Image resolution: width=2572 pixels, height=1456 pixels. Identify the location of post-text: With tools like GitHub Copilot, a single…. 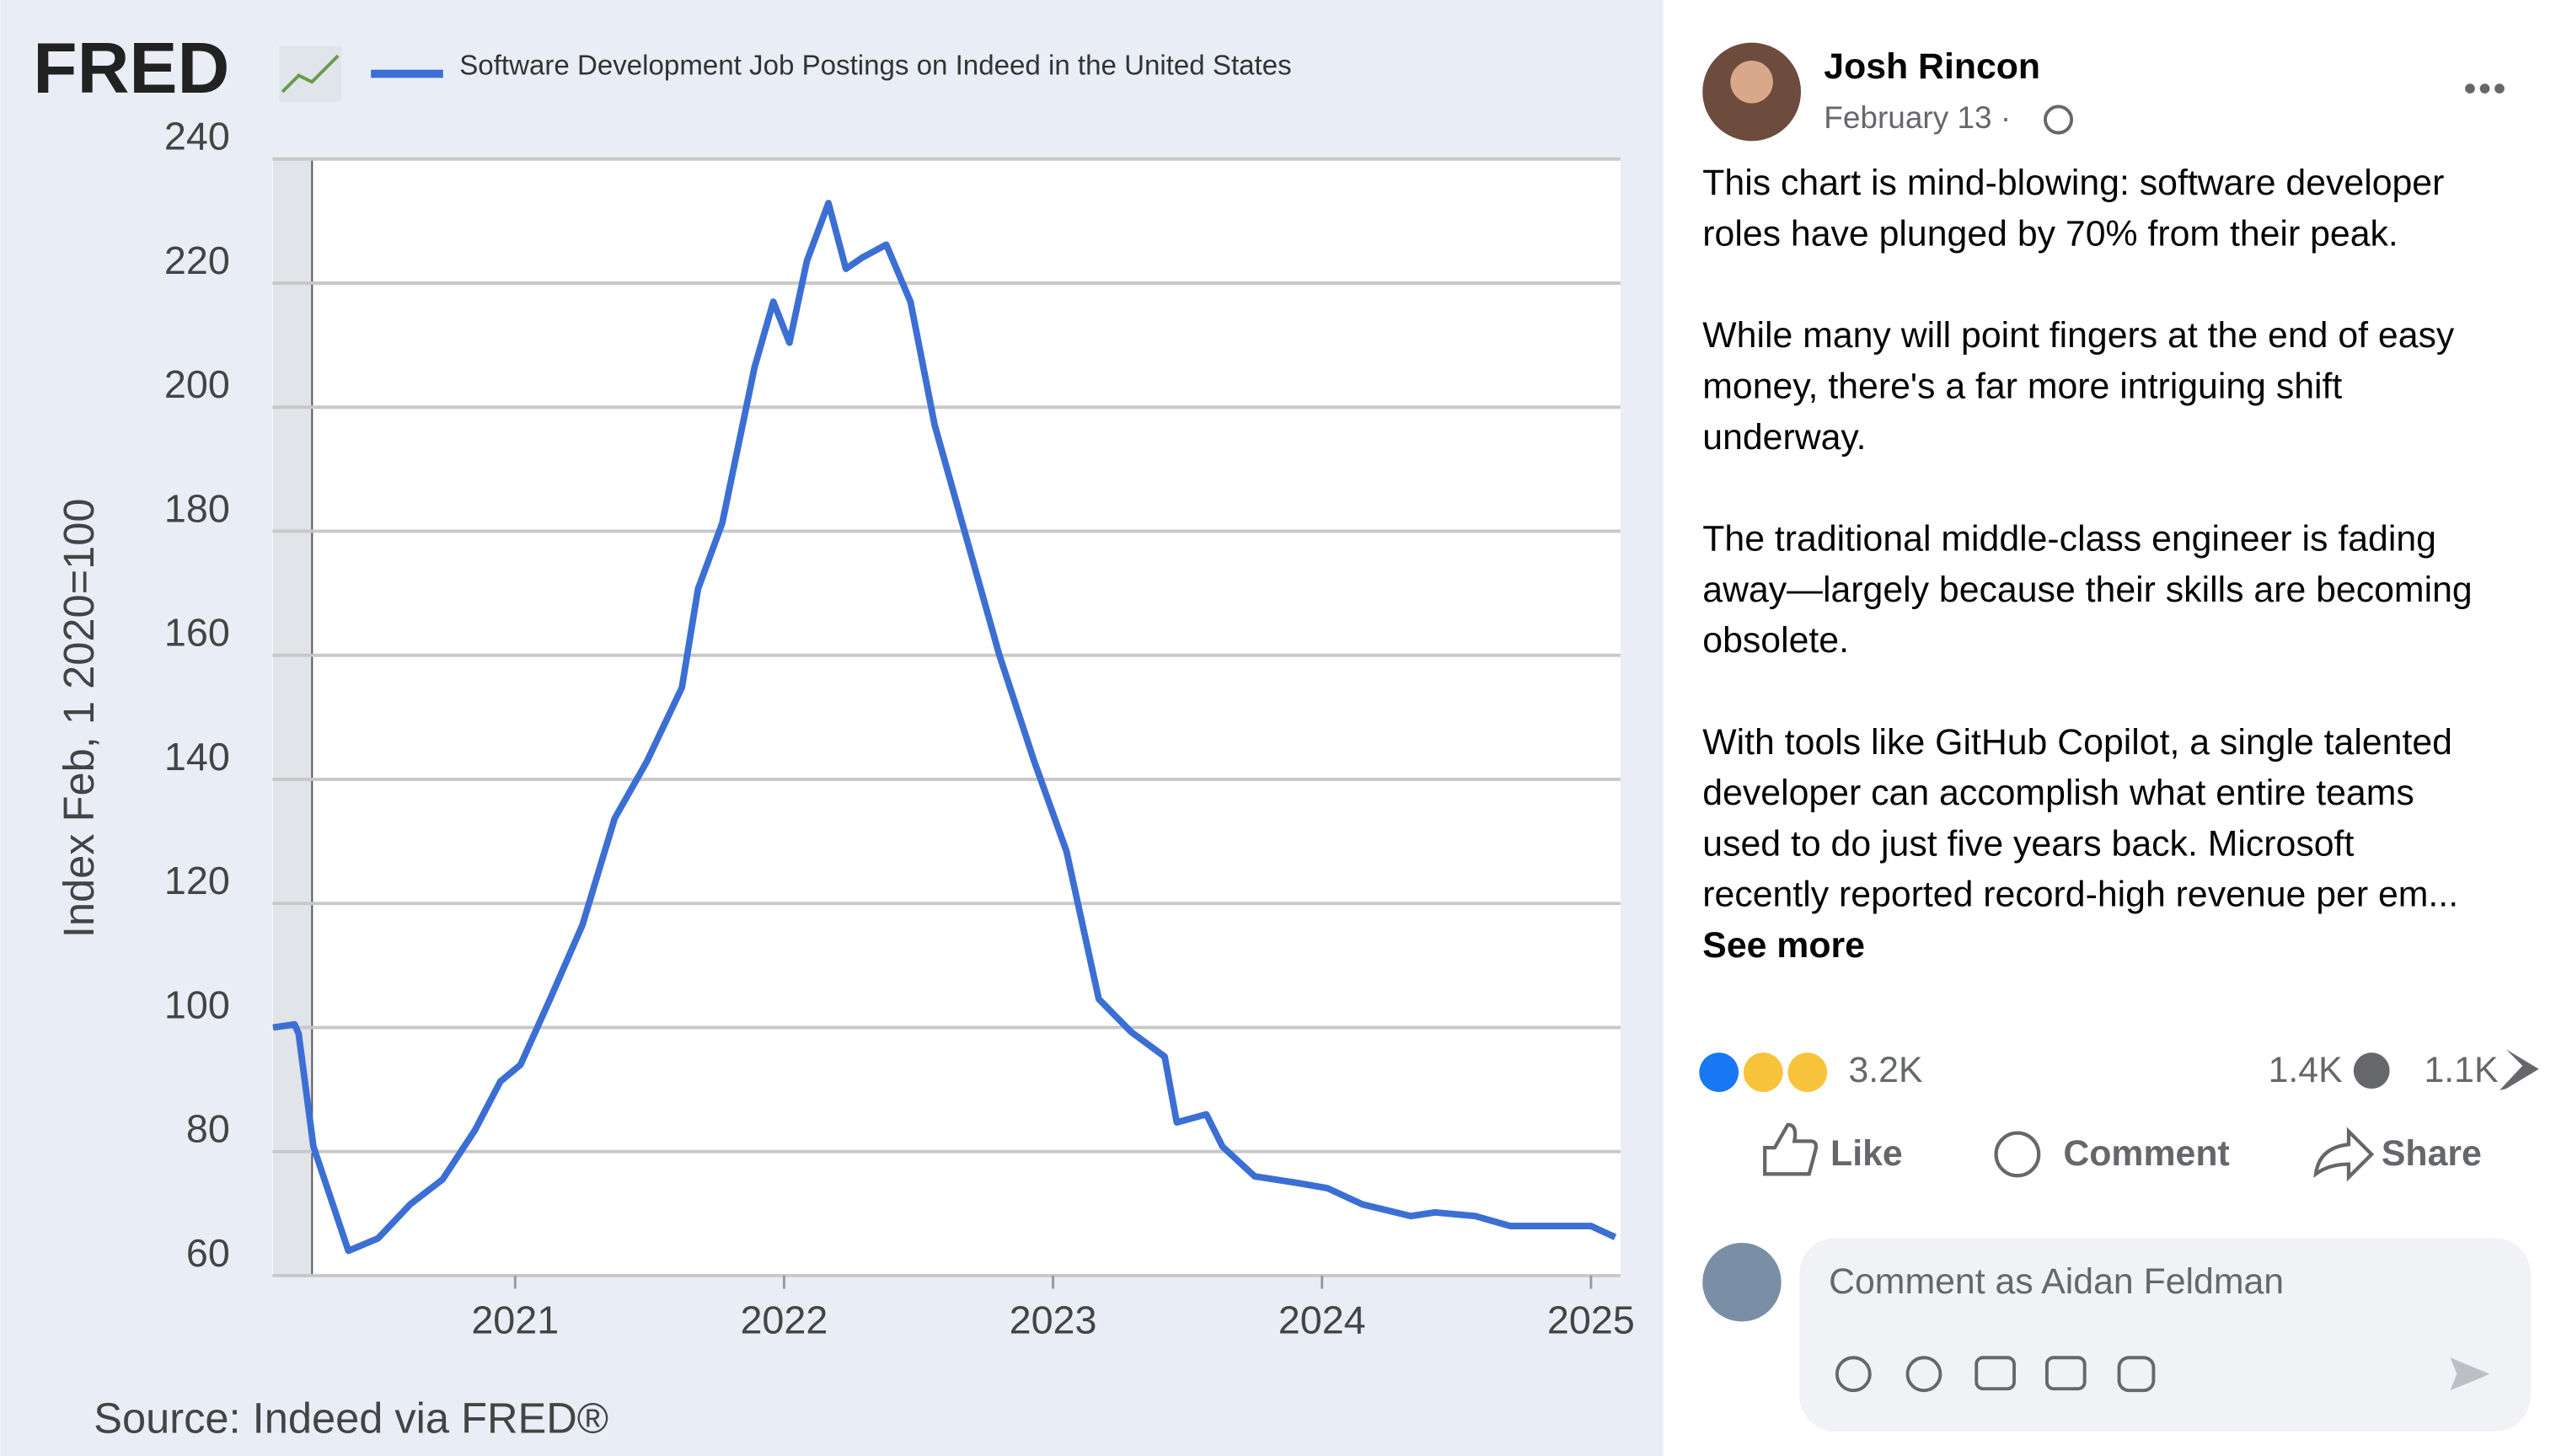
(2077, 742).